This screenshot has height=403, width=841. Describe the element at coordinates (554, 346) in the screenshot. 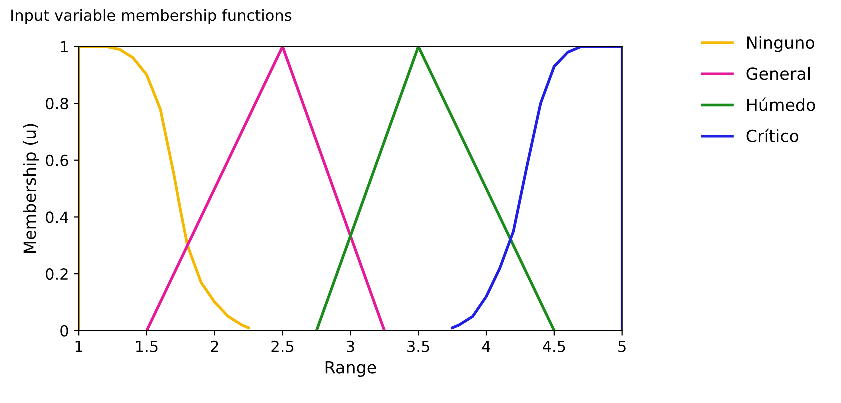

I see `x-tick-label: 4.5` at that location.